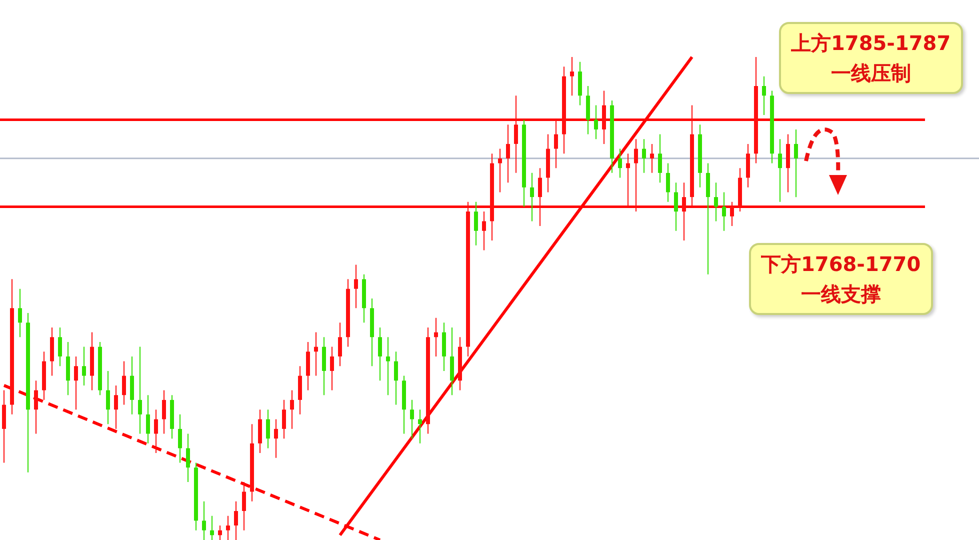 This screenshot has height=540, width=979. What do you see at coordinates (841, 279) in the screenshot?
I see `annotation: 下方1768-1770 一线支撑` at bounding box center [841, 279].